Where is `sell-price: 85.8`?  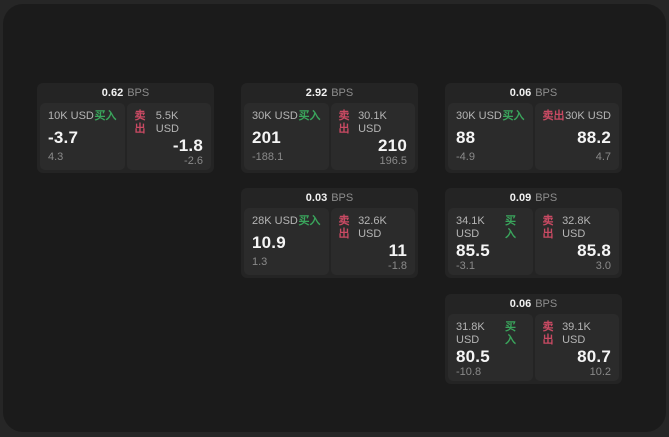
sell-price: 85.8 is located at coordinates (594, 250).